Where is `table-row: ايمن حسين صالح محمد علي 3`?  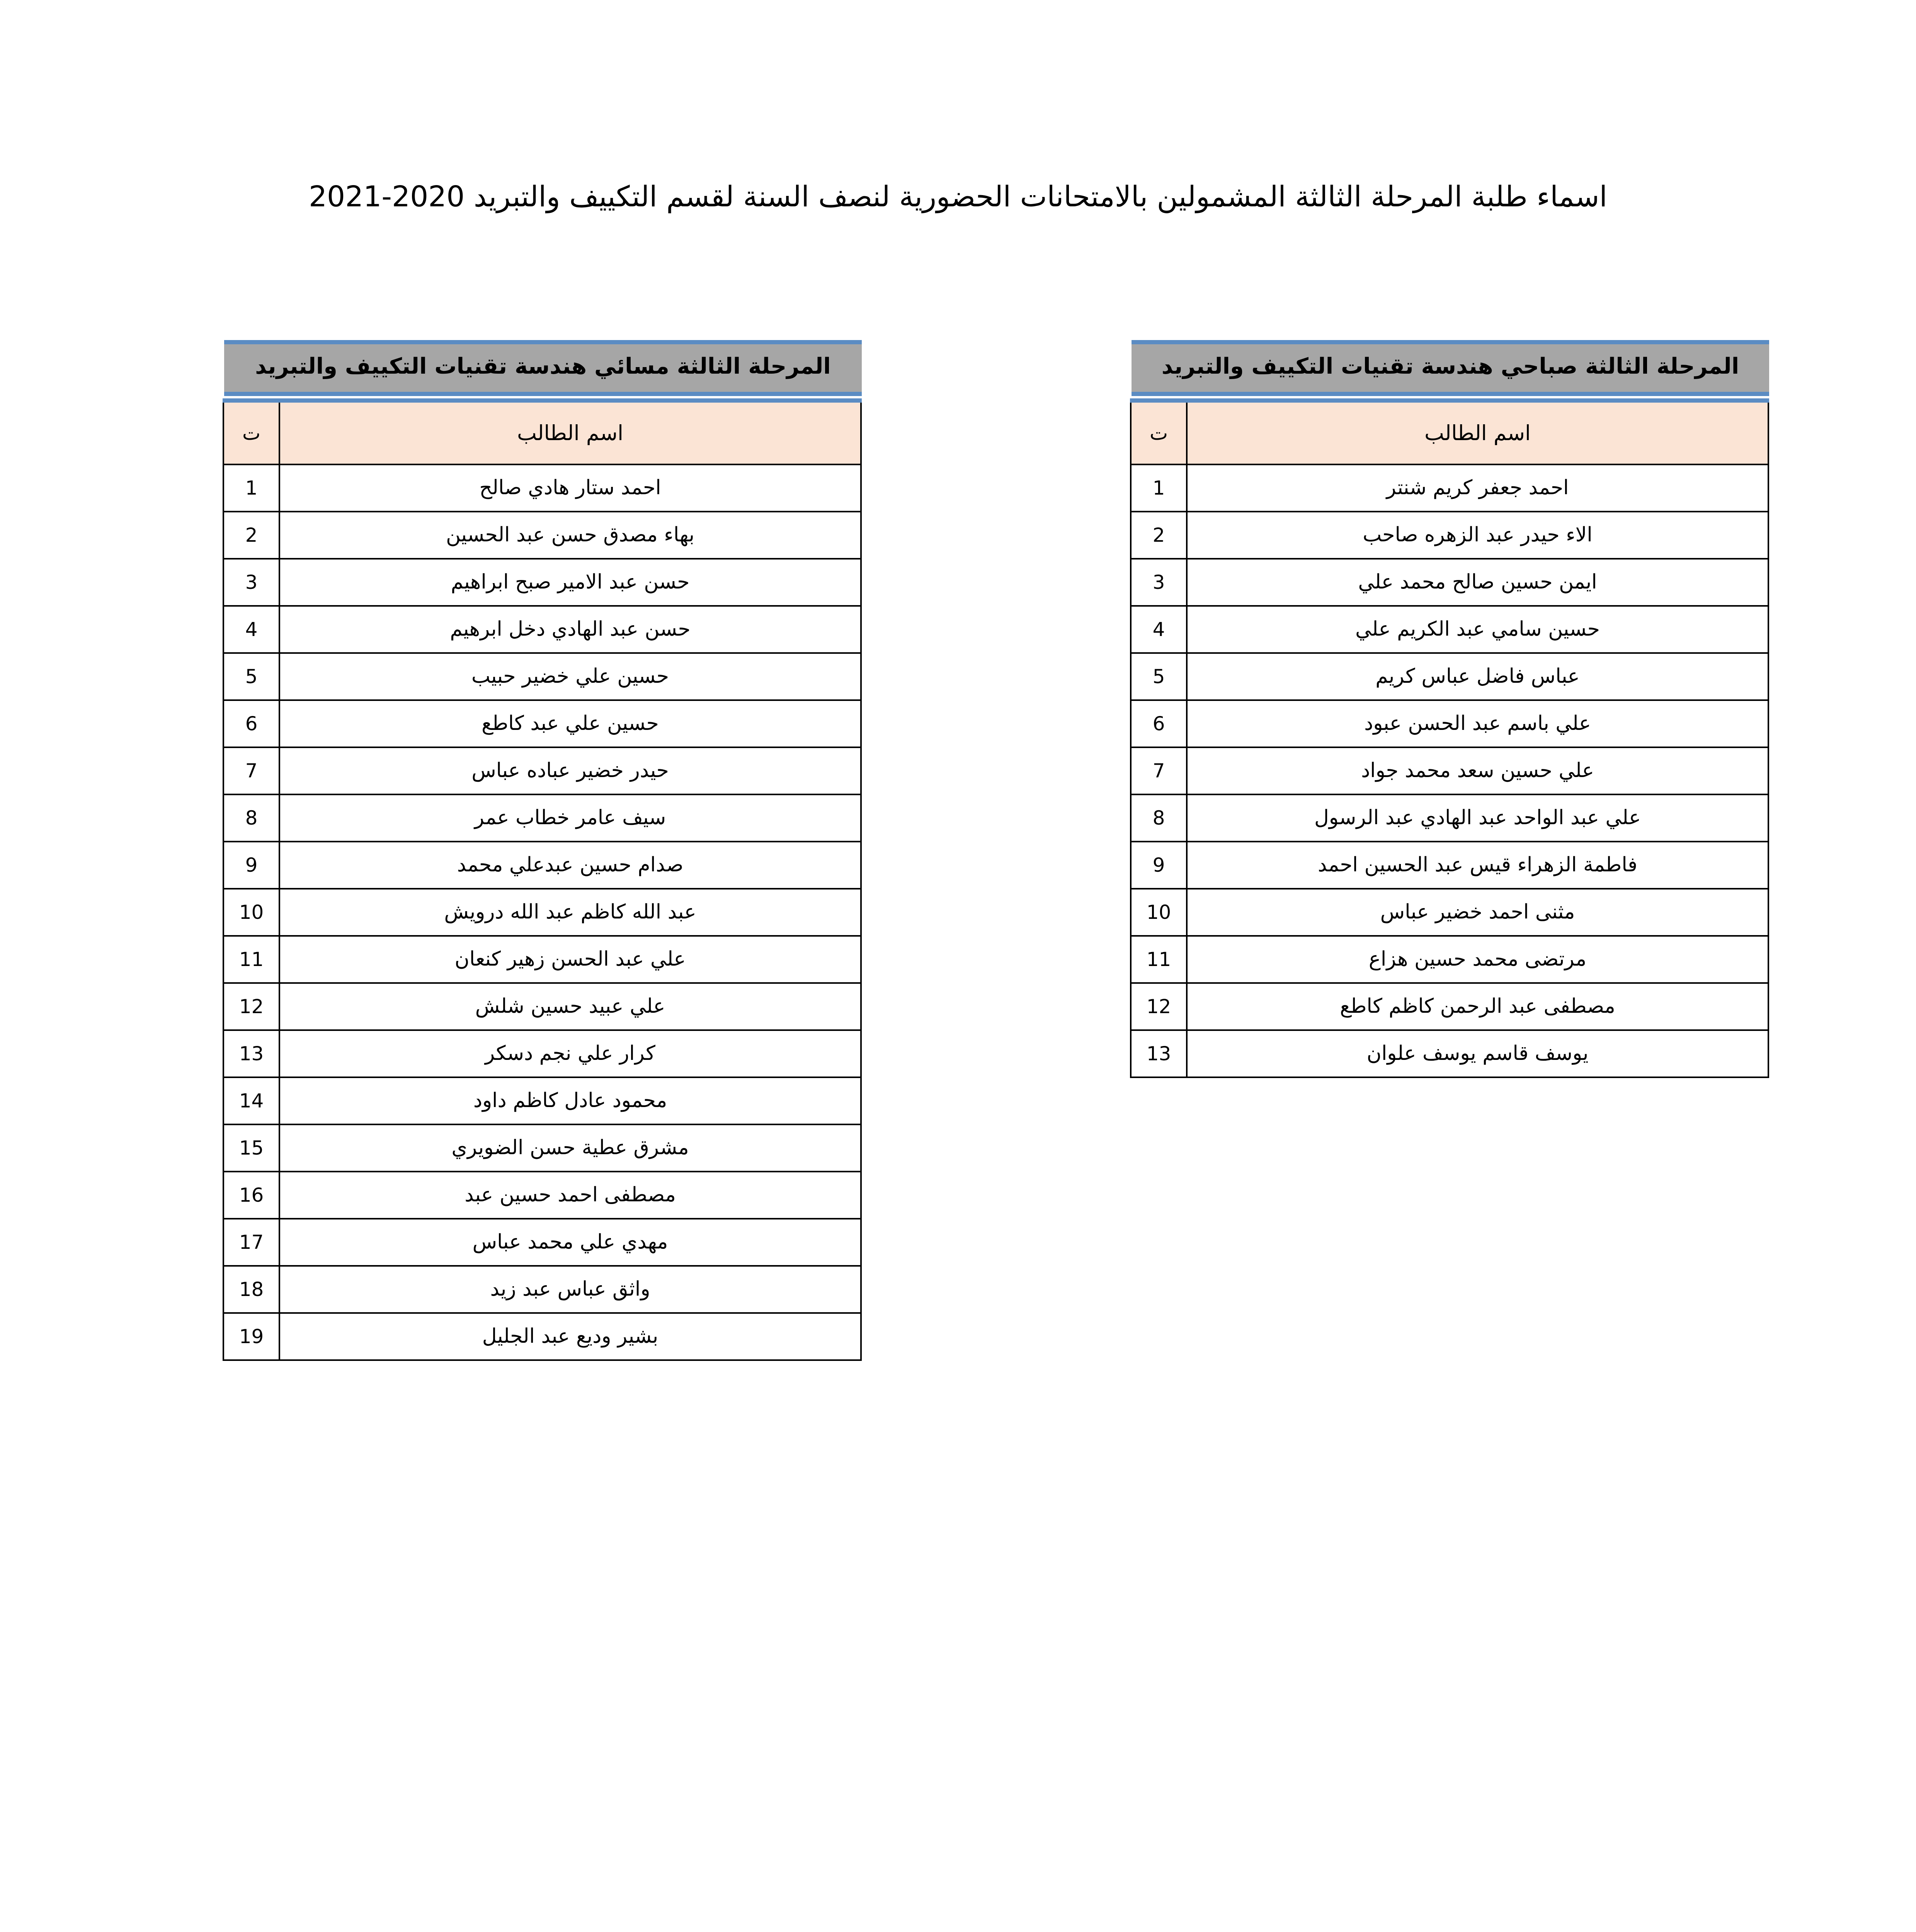 table-row: ايمن حسين صالح محمد علي 3 is located at coordinates (1450, 582).